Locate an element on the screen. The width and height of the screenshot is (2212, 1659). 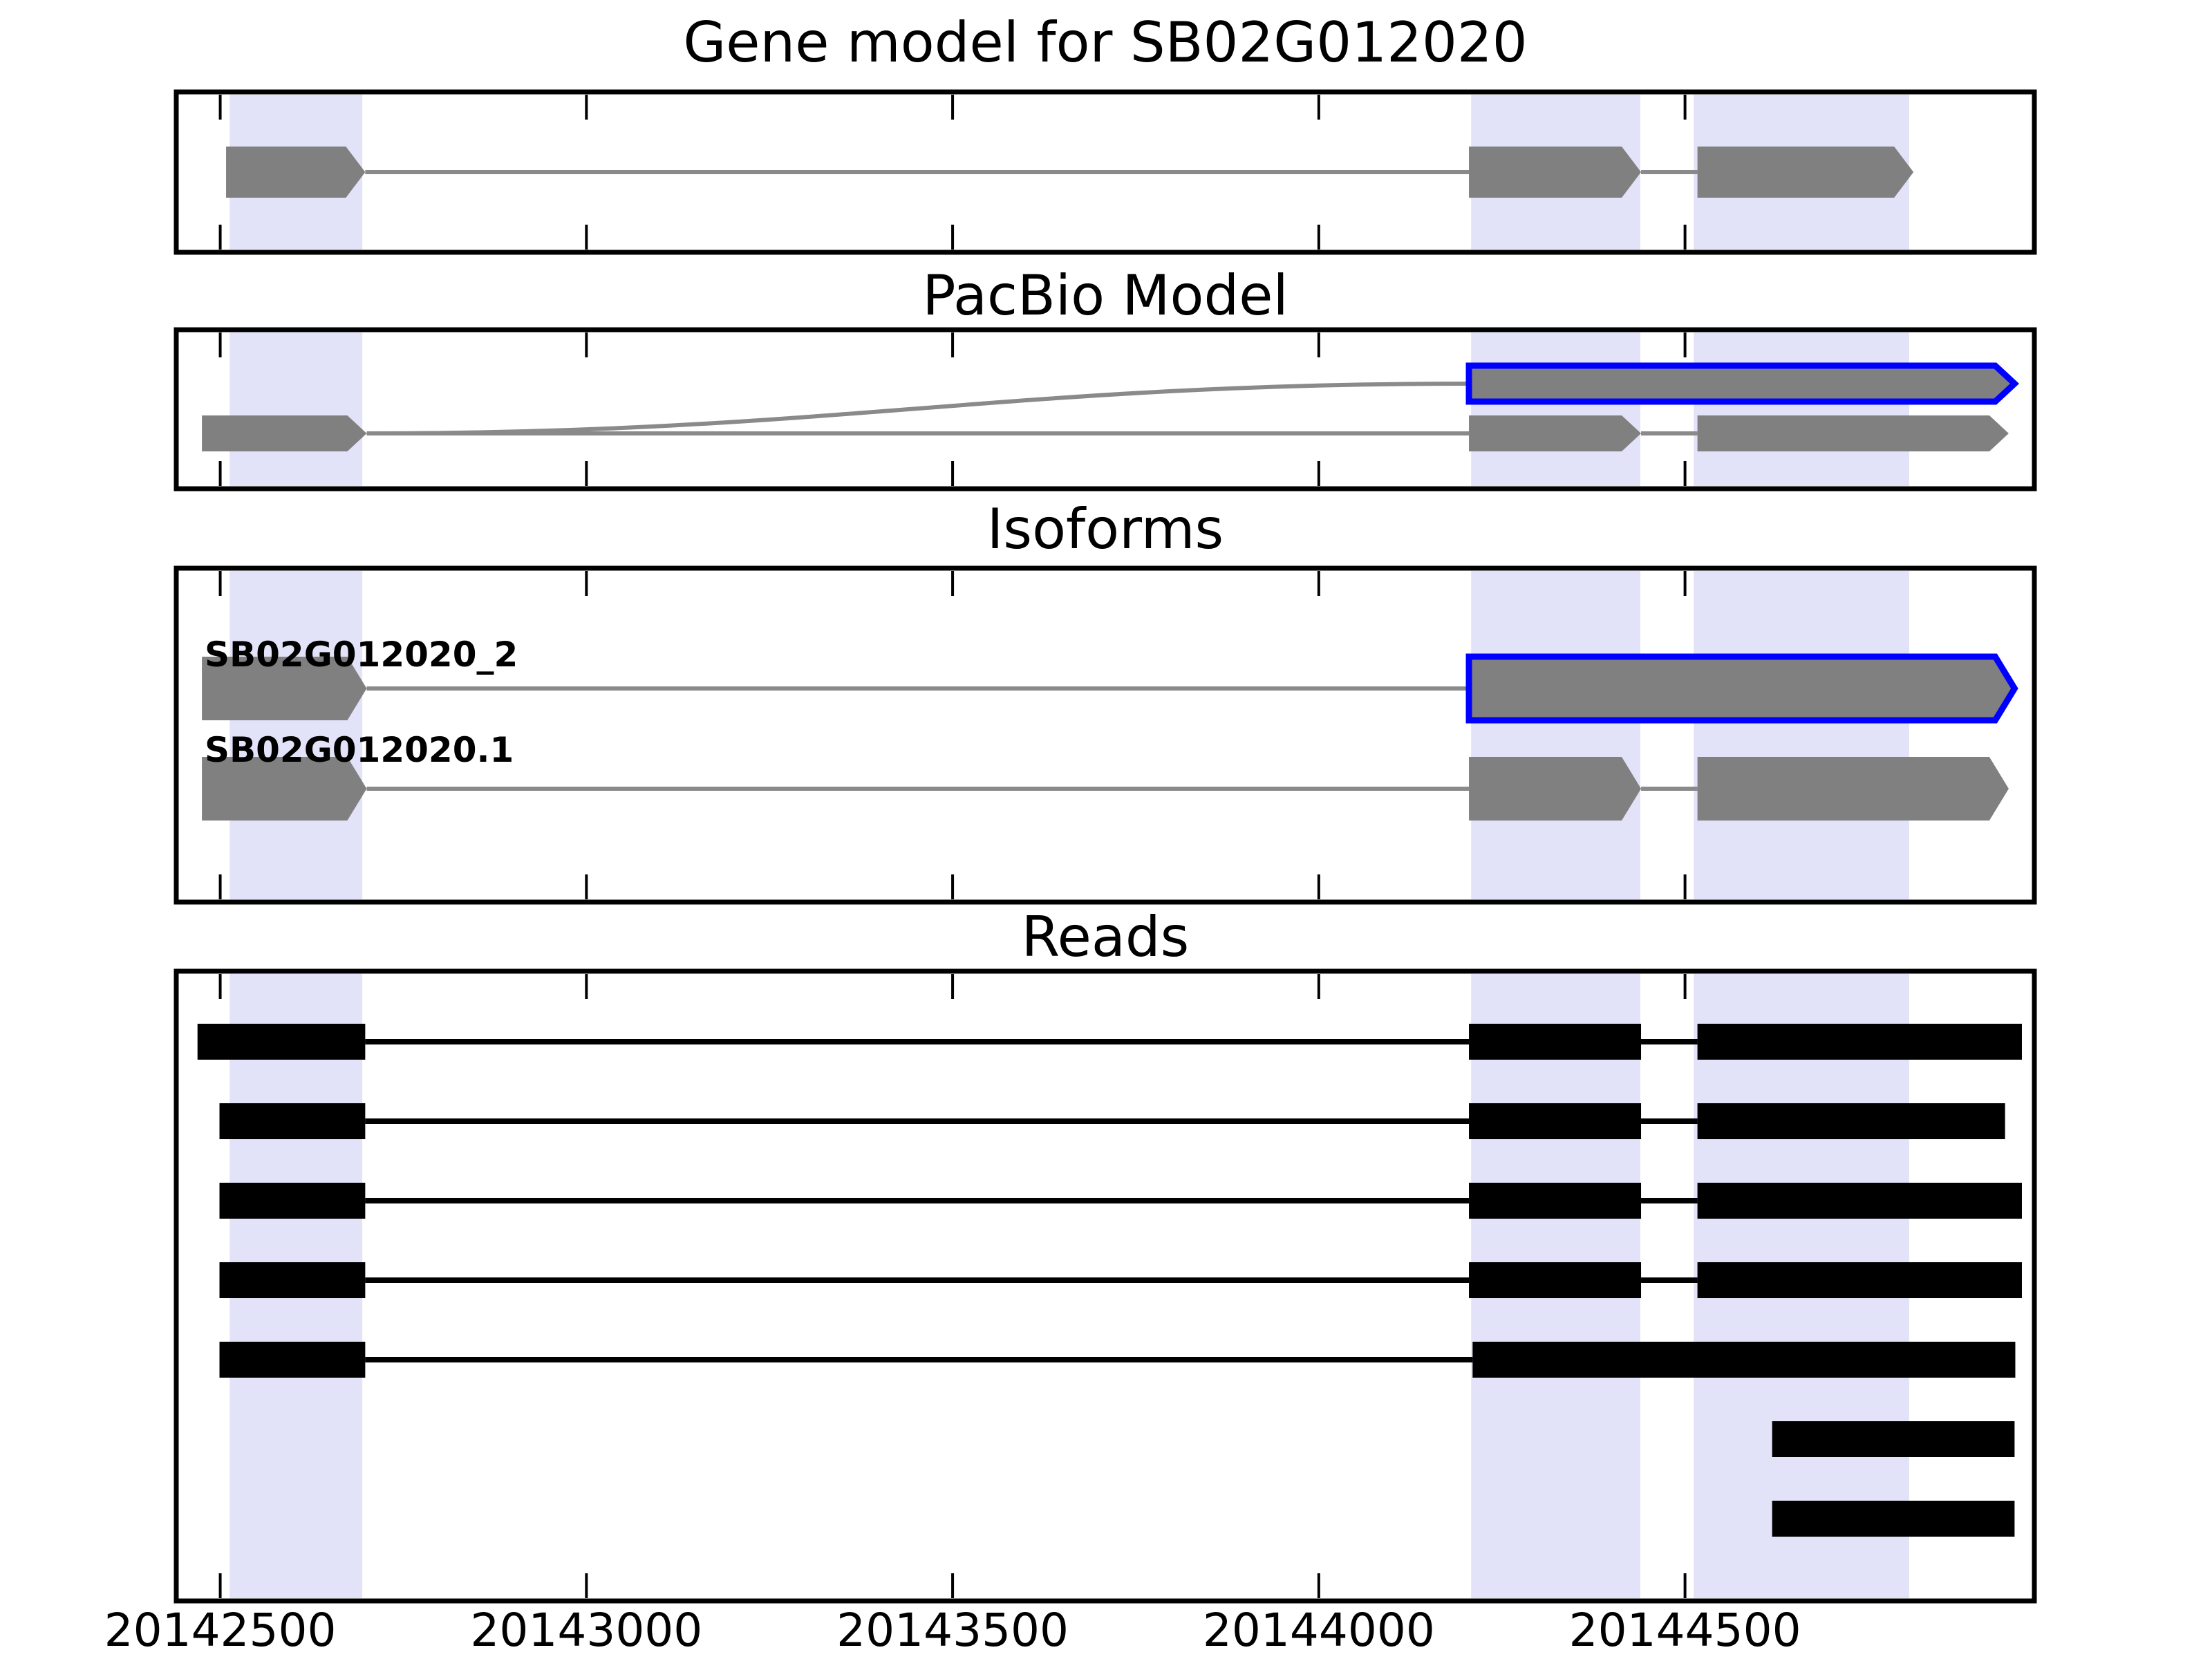
x-axis-tick-label: 20144000 is located at coordinates (1318, 1630).